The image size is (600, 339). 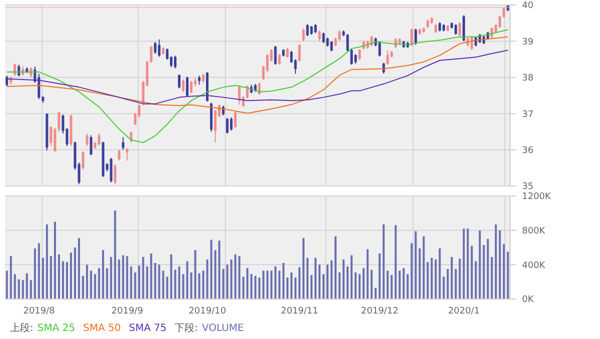 What do you see at coordinates (102, 328) in the screenshot?
I see `text: SMA 50` at bounding box center [102, 328].